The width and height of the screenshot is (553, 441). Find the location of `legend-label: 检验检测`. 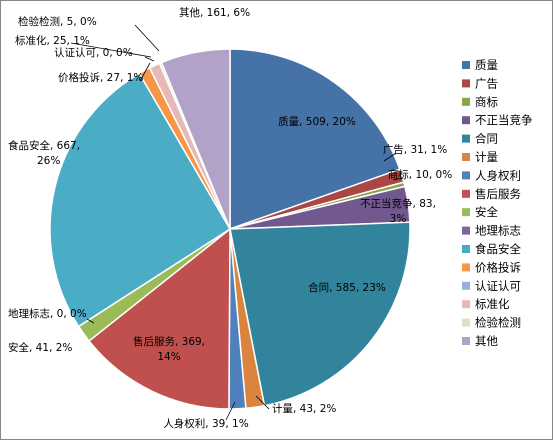

legend-label: 检验检测 is located at coordinates (498, 323).